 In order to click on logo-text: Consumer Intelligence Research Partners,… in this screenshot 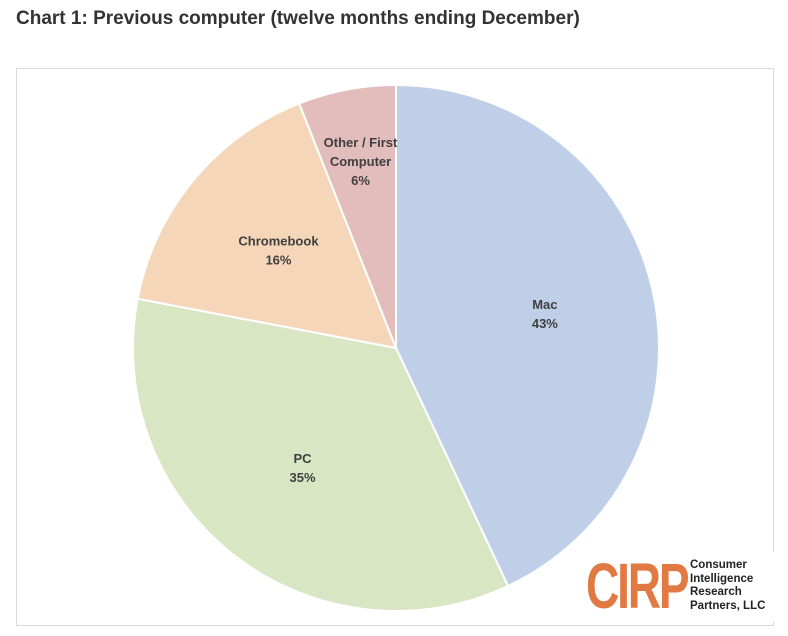, I will do `click(727, 586)`.